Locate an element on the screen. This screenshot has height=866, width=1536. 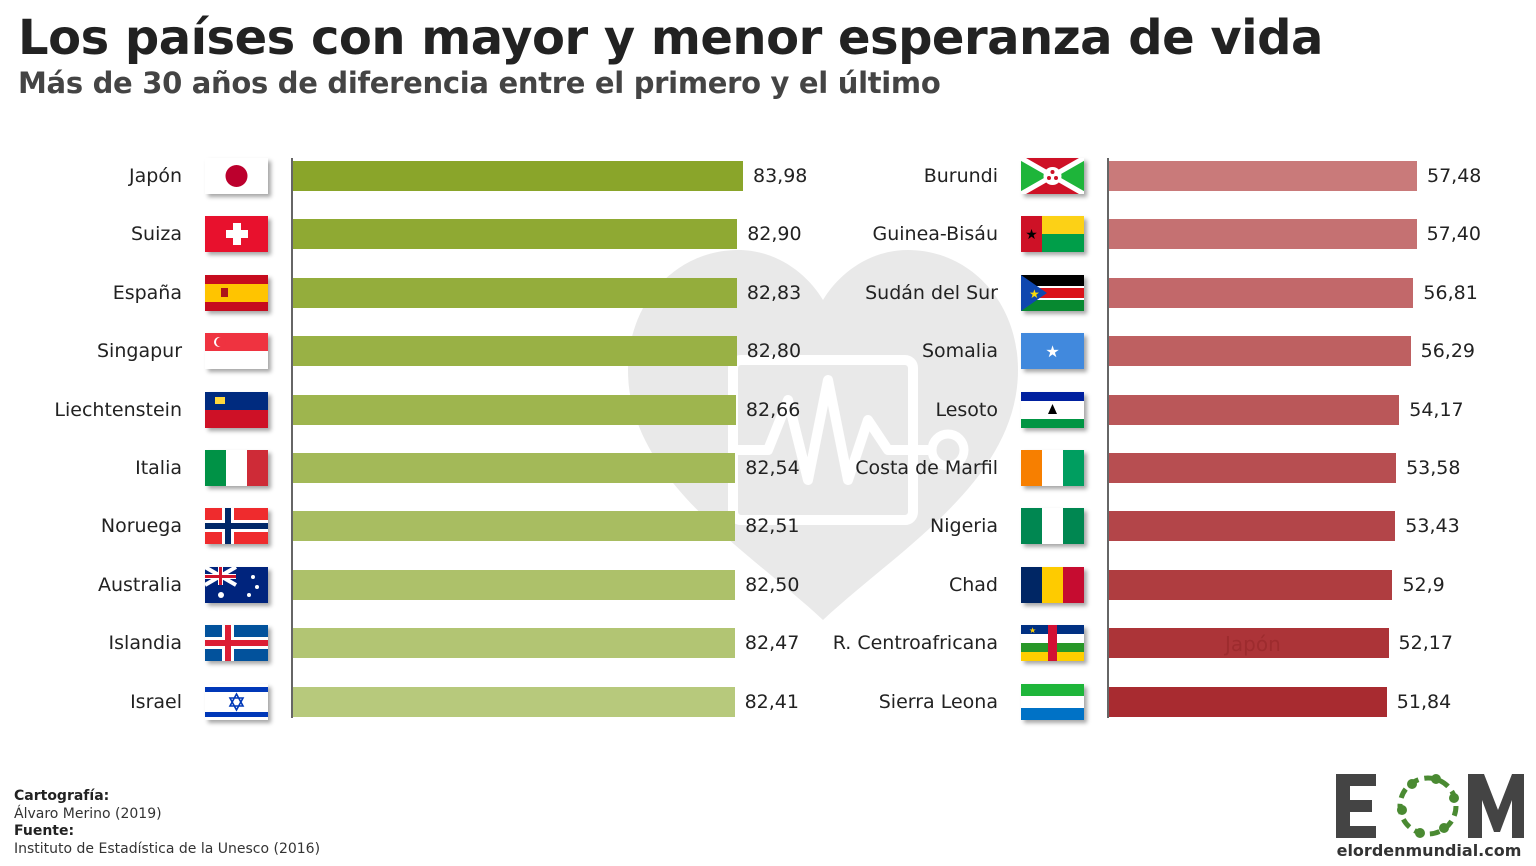
flag-nigeria-icon is located at coordinates (1052, 526).